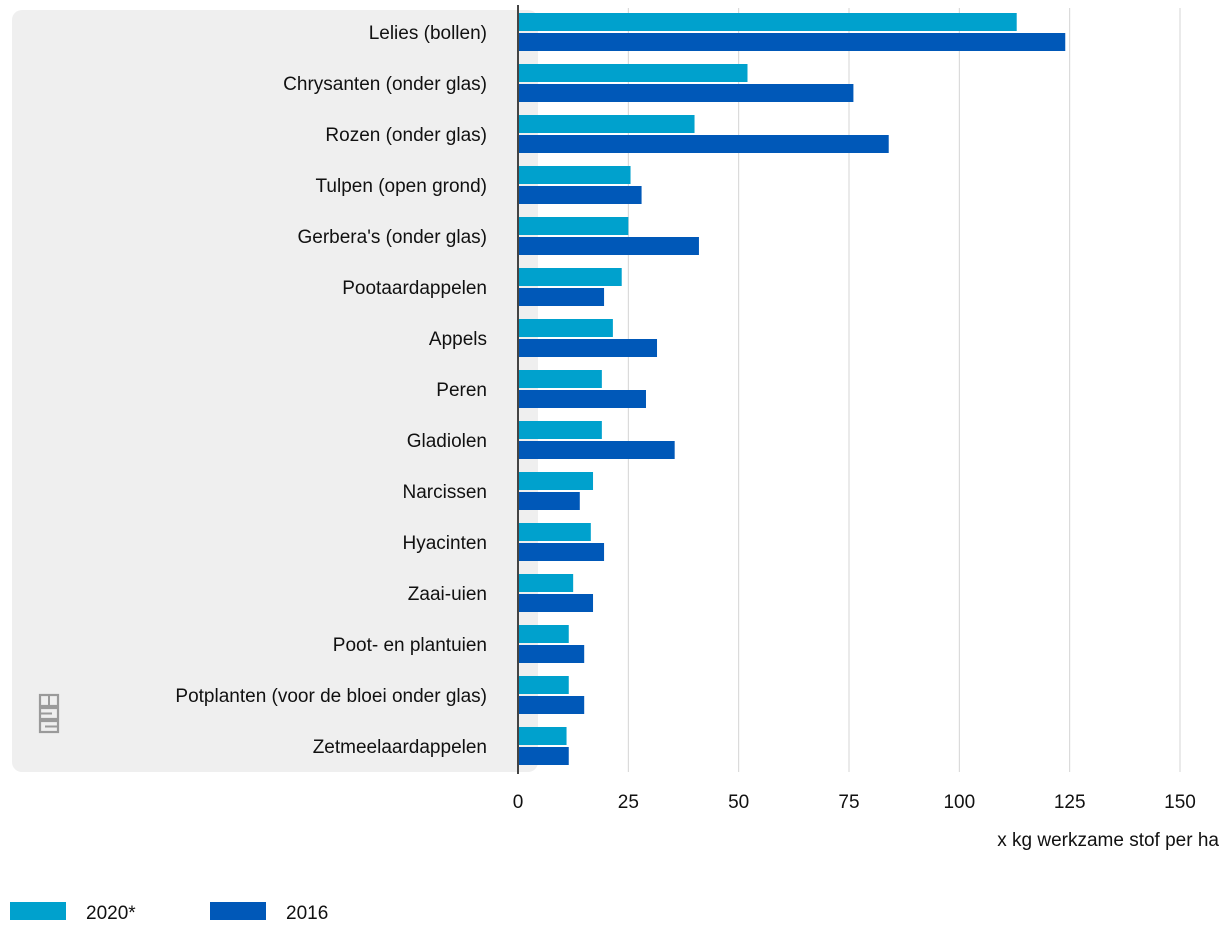 The image size is (1224, 926). Describe the element at coordinates (518, 802) in the screenshot. I see `x-tick-label: 0` at that location.